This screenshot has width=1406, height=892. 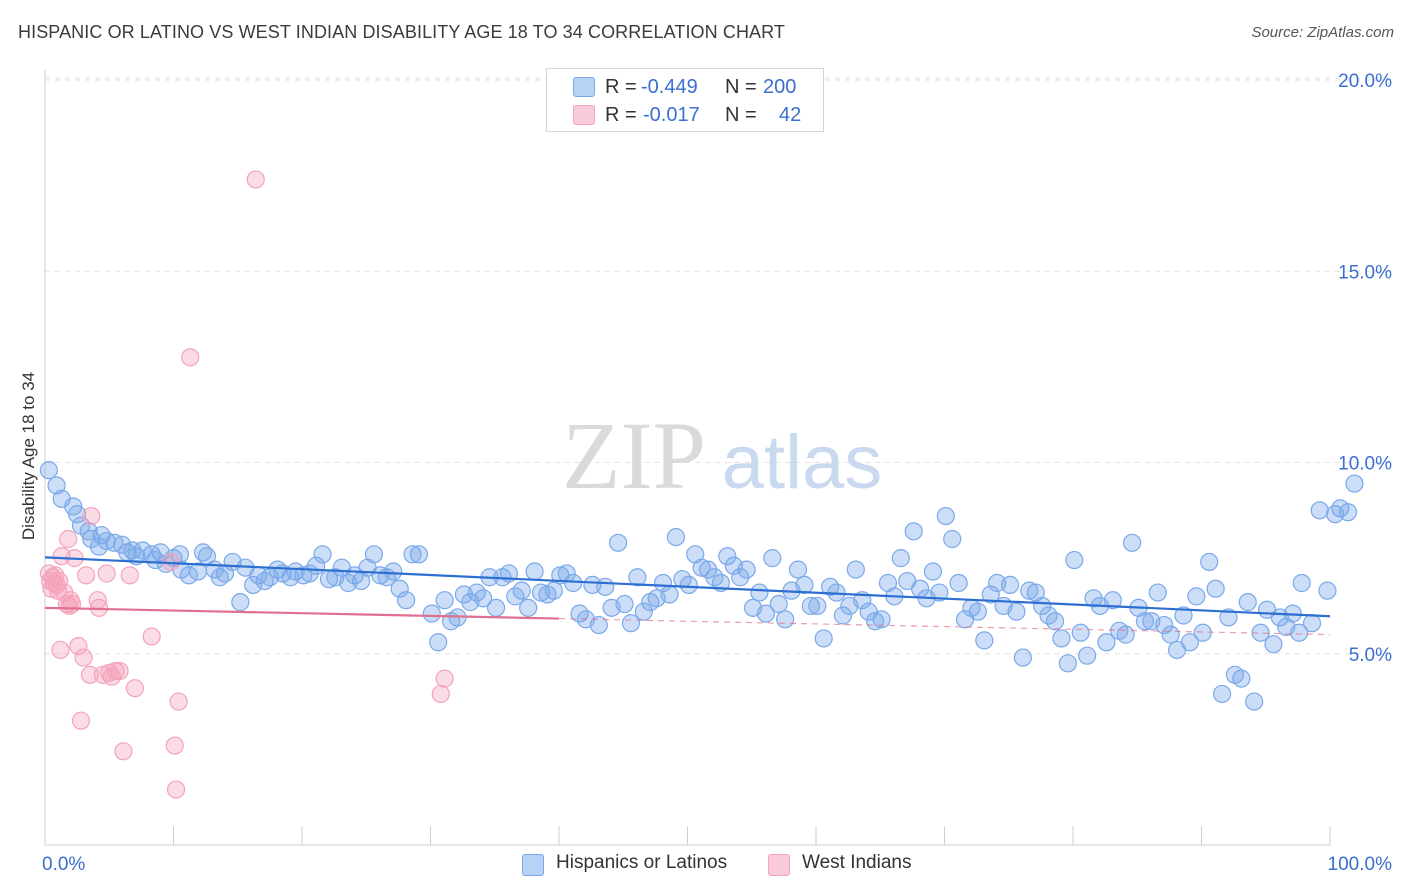 I want to click on x-tick-labels: 0.0% 100.0%, so click(x=717, y=864).